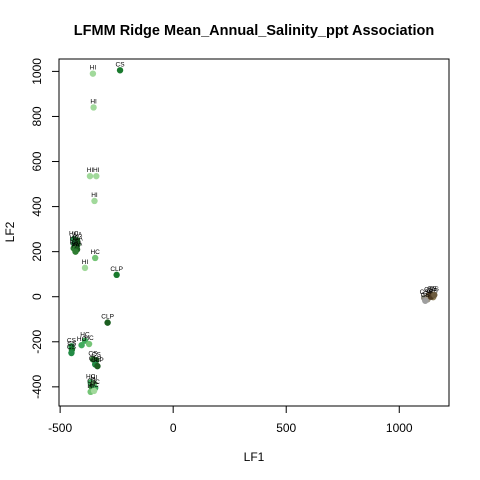 This screenshot has width=480, height=480. I want to click on y-tick-label: 400, so click(37, 206).